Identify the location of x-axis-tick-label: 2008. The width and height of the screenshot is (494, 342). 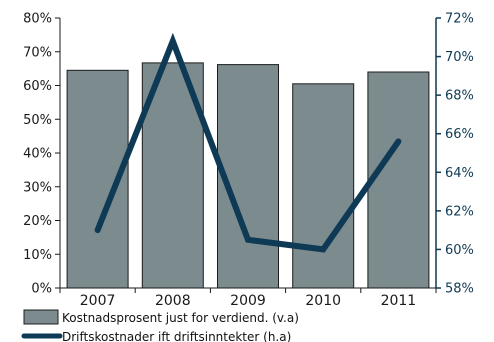
(173, 301).